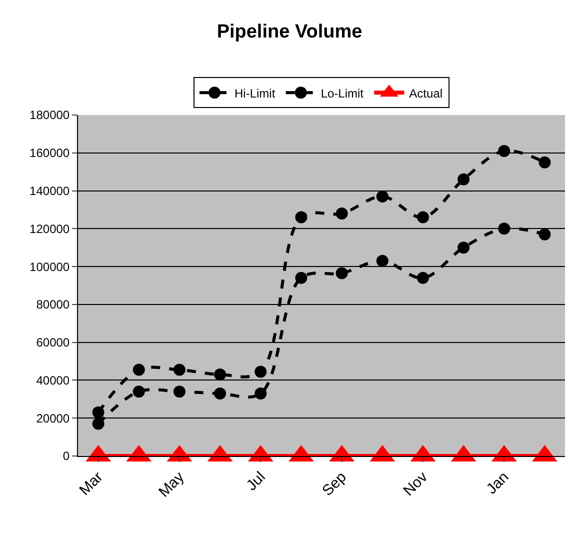 The height and width of the screenshot is (536, 579). I want to click on y-tick-label: 180000, so click(50, 115).